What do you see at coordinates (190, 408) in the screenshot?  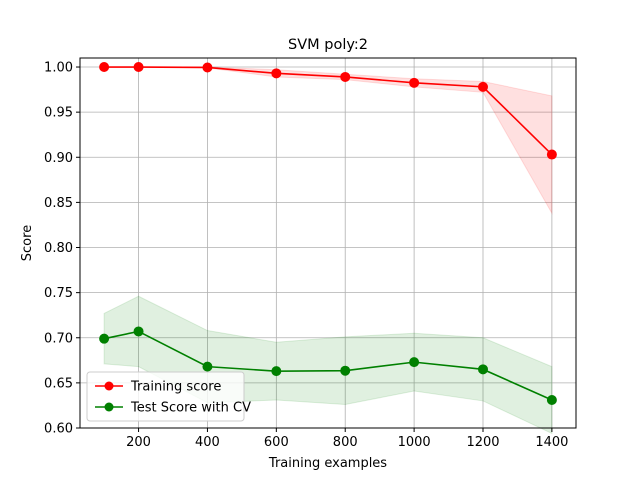 I see `legend-entry-1: Test Score with CV` at bounding box center [190, 408].